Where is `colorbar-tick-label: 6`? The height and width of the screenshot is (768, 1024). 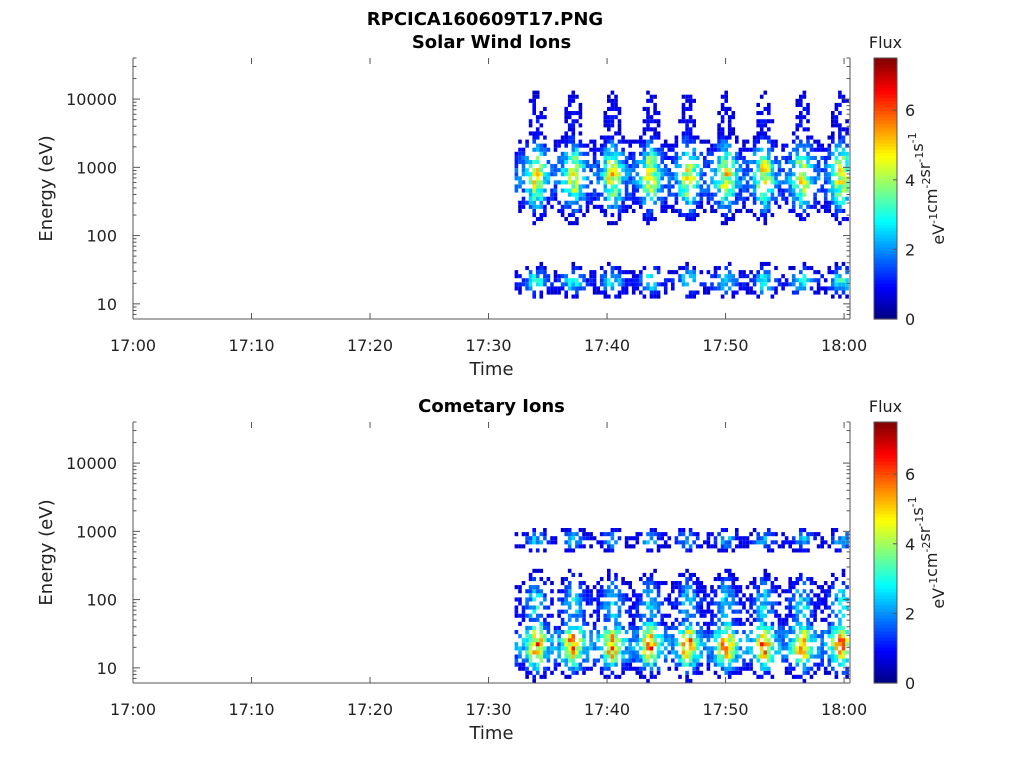 colorbar-tick-label: 6 is located at coordinates (910, 110).